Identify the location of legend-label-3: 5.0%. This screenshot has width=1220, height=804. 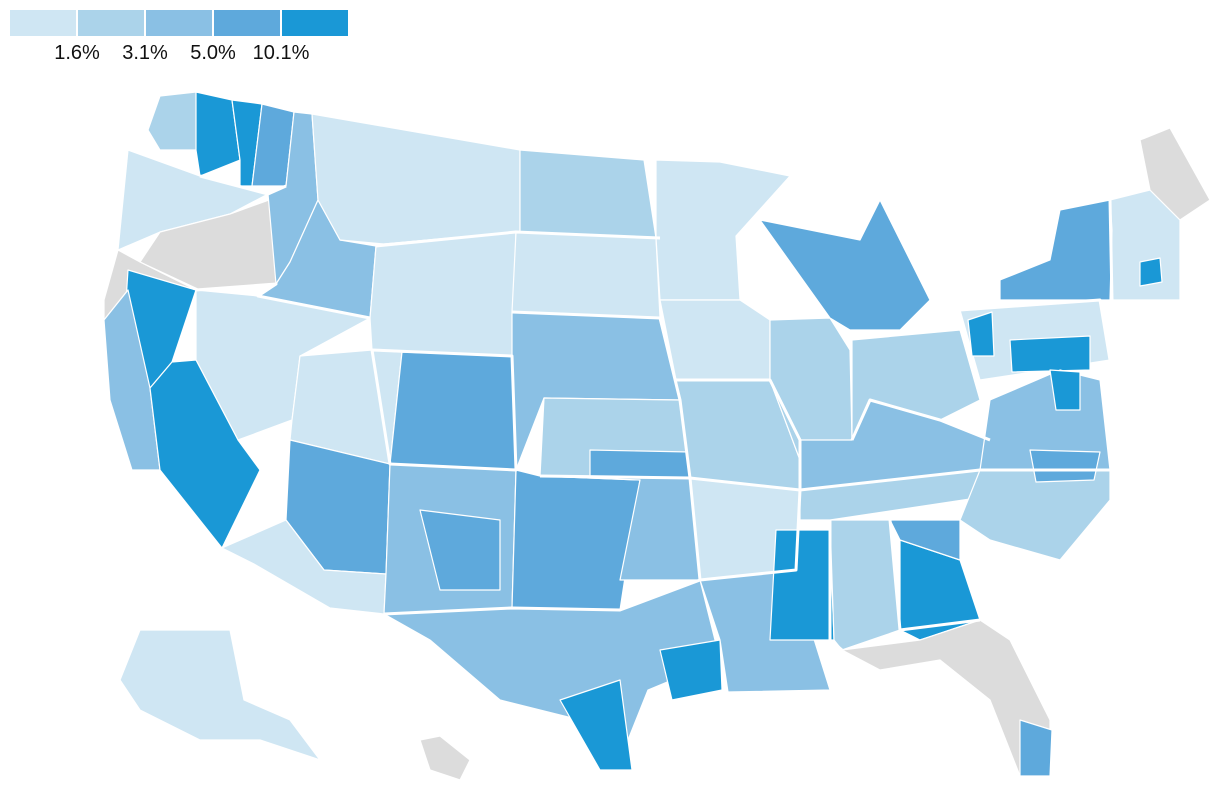
(213, 53).